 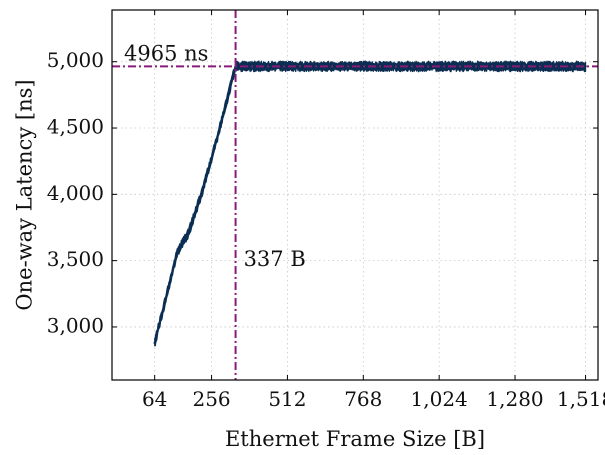 I want to click on x-tick-label-2: 512, so click(x=287, y=399).